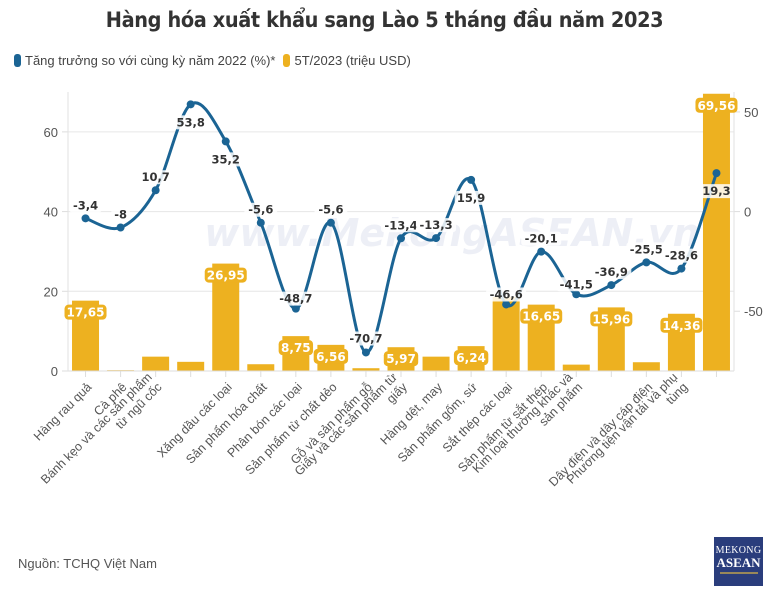 This screenshot has height=593, width=769. I want to click on growth-value-label: -5,6, so click(330, 210).